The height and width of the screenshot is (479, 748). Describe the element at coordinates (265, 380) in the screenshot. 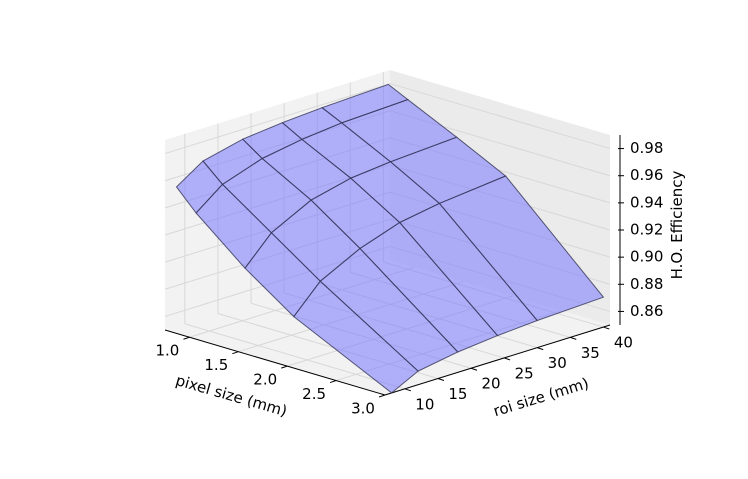

I see `x-tick-label: 2.0` at that location.